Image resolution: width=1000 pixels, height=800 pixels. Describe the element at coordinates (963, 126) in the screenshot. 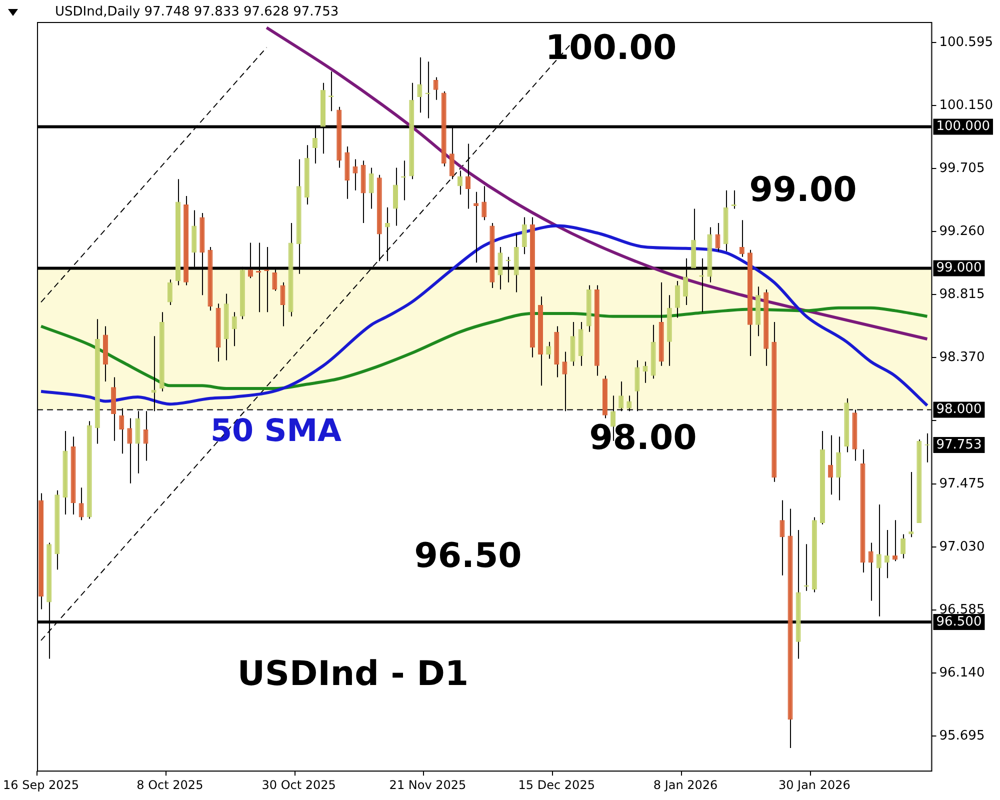

I see `ref-line-label: 100.000` at that location.